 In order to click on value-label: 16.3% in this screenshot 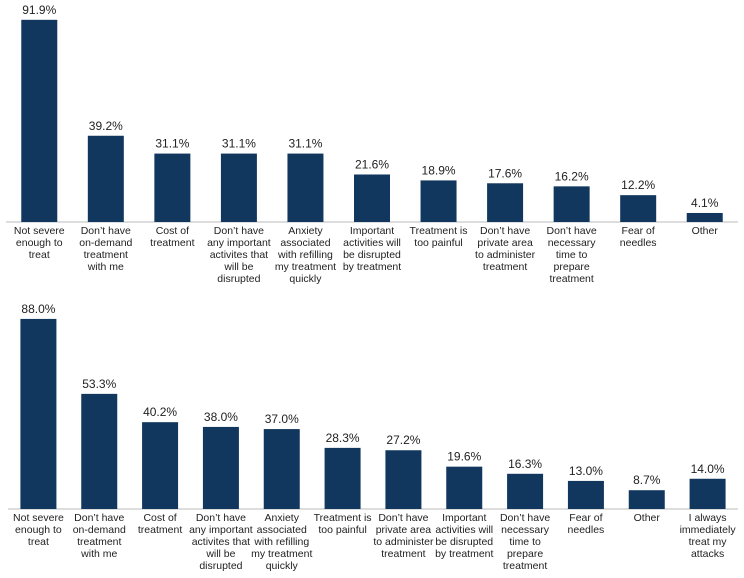, I will do `click(525, 464)`.